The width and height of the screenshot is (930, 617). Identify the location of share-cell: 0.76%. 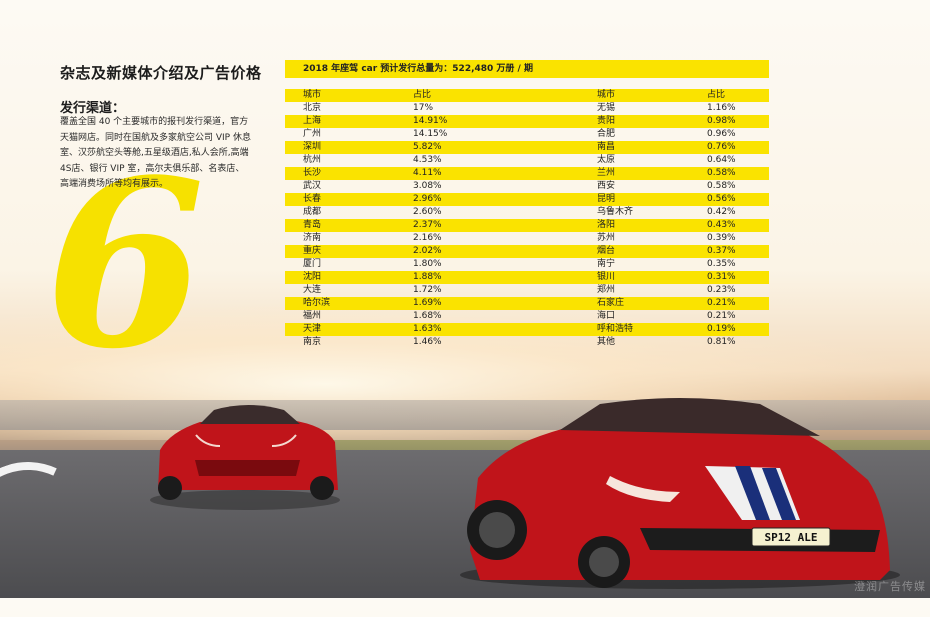
(721, 147).